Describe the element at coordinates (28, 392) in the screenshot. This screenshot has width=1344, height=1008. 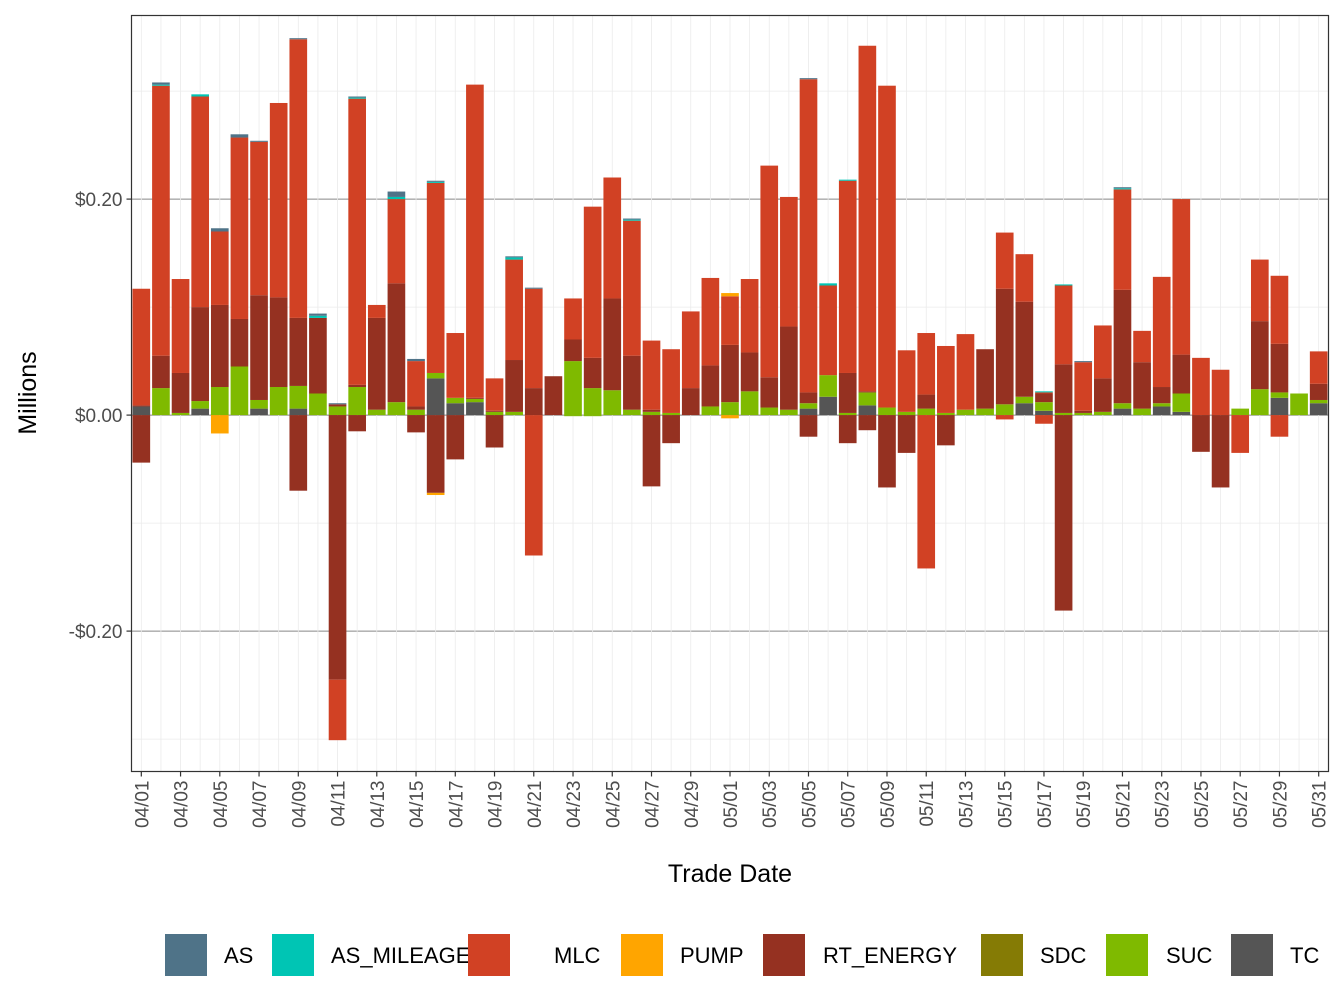
I see `y-axis-title: Millions` at that location.